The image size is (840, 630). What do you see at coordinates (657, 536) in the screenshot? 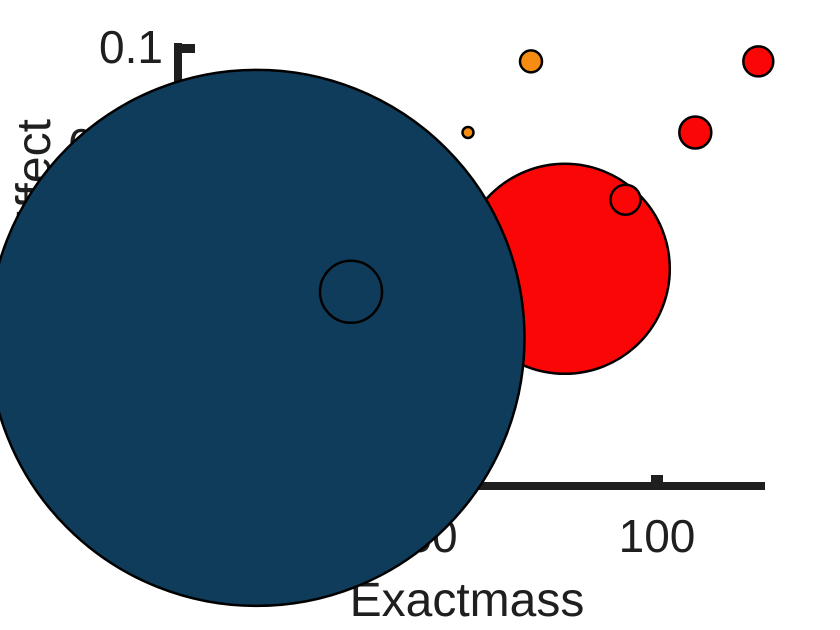
I see `x-tick-label-100: 100` at bounding box center [657, 536].